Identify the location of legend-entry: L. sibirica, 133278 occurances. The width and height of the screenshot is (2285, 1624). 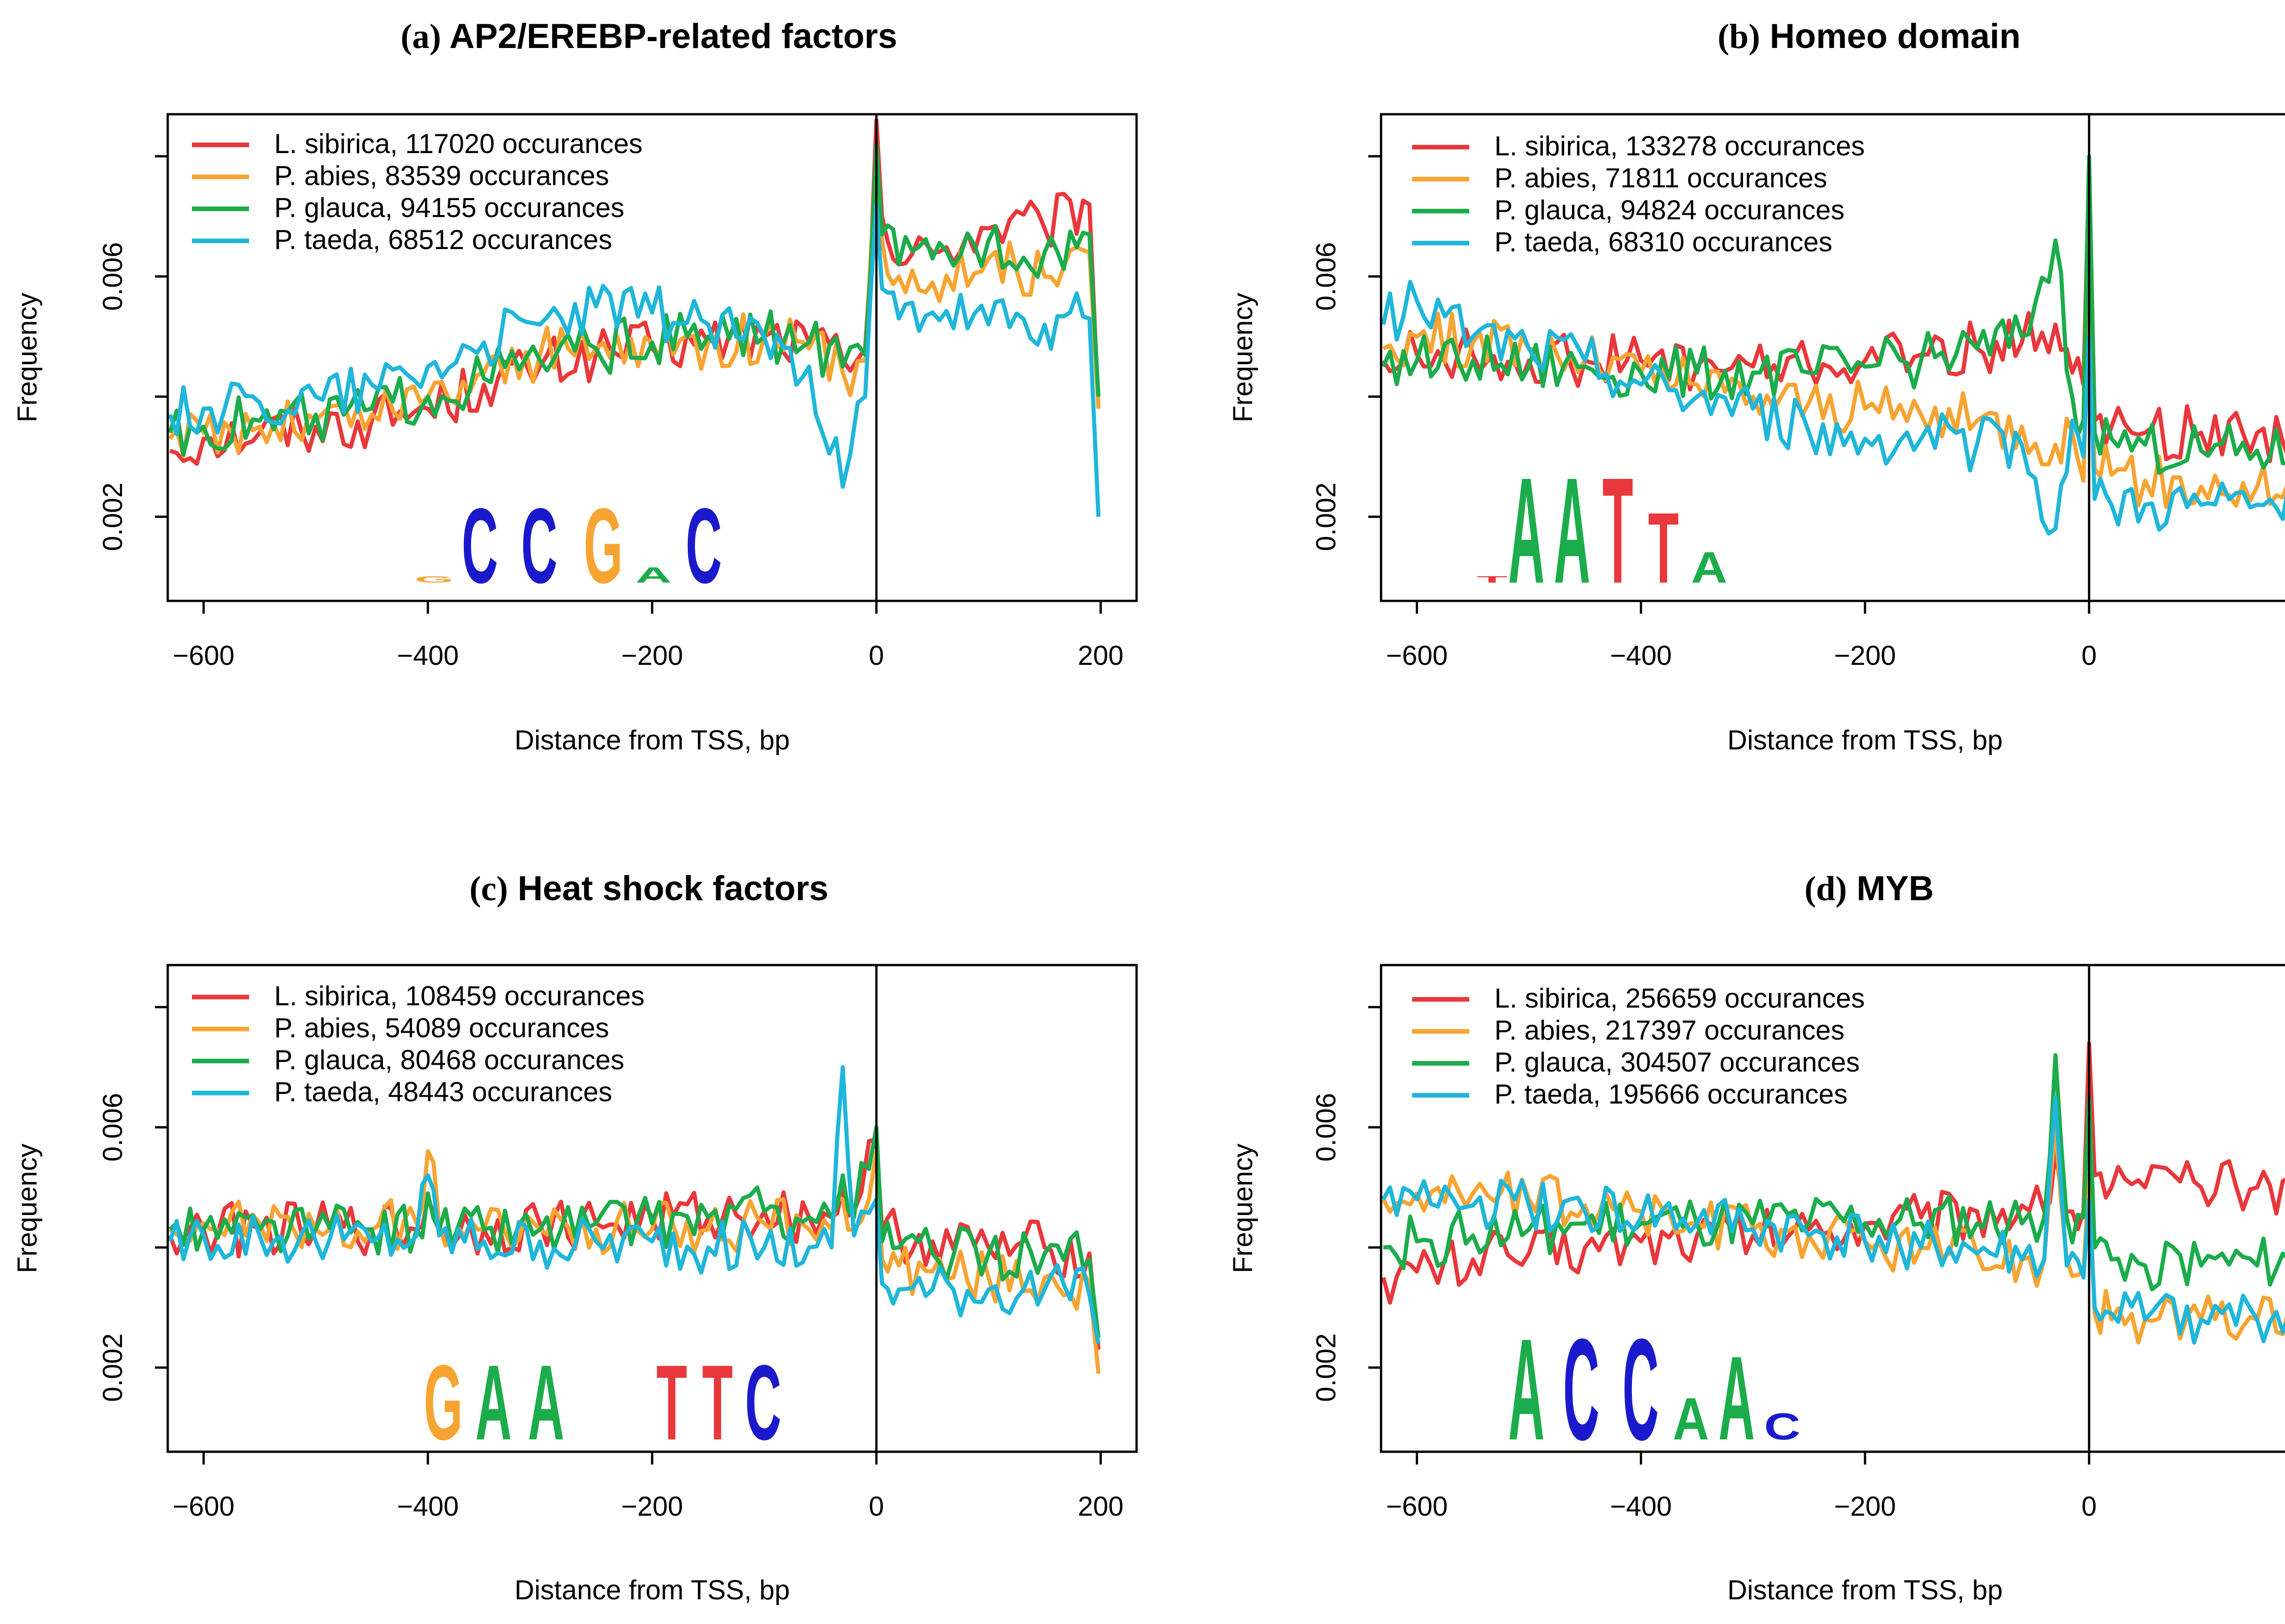
(1679, 146).